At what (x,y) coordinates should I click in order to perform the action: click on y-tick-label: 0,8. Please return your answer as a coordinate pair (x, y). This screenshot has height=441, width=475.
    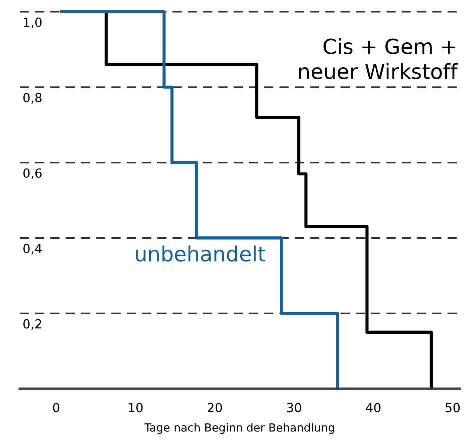
    Looking at the image, I should click on (33, 98).